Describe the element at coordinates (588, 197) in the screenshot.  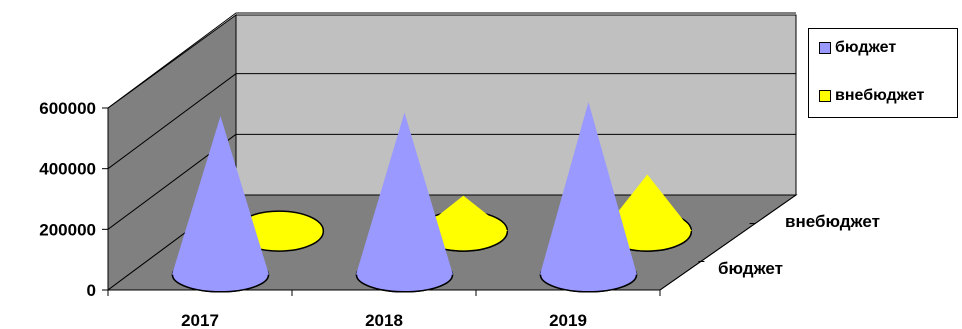
I see `cone-budget-2019` at that location.